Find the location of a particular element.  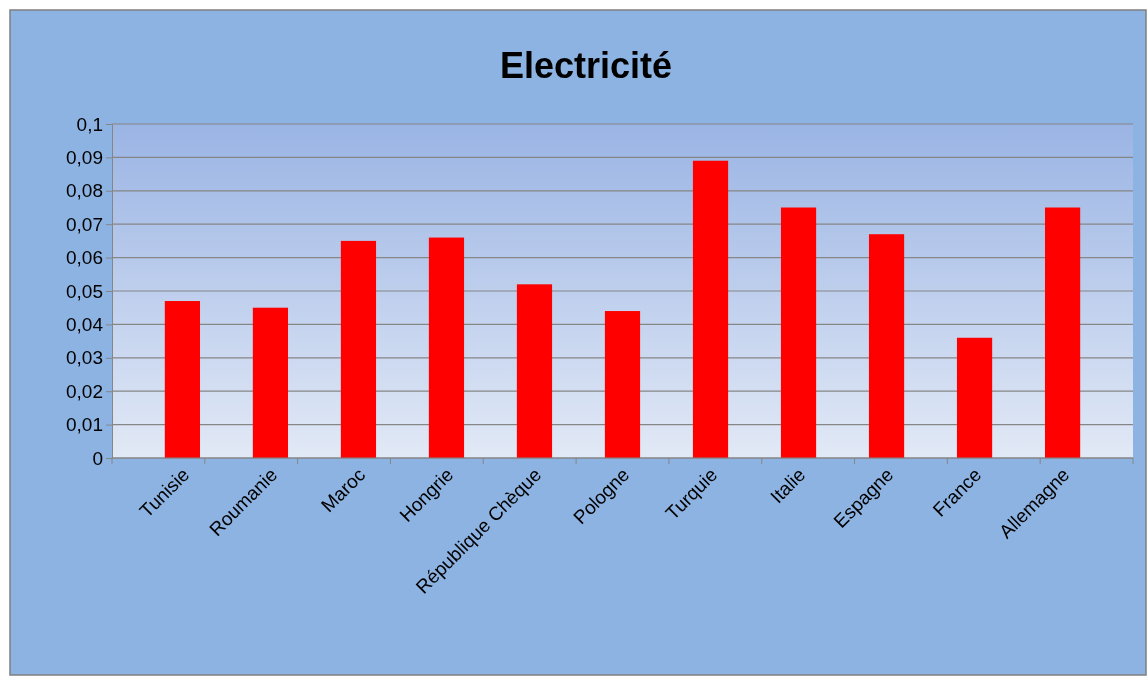

y-tick-label: 0,09 is located at coordinates (84, 157).